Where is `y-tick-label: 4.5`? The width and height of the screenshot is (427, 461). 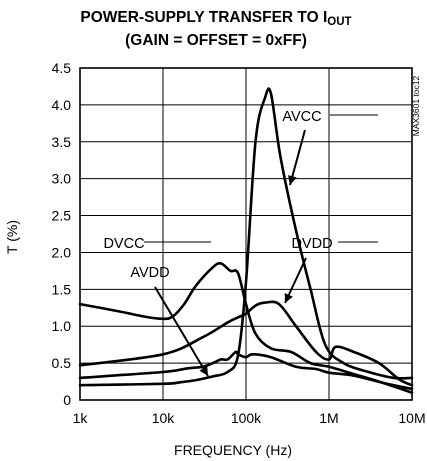
y-tick-label: 4.5 is located at coordinates (62, 68).